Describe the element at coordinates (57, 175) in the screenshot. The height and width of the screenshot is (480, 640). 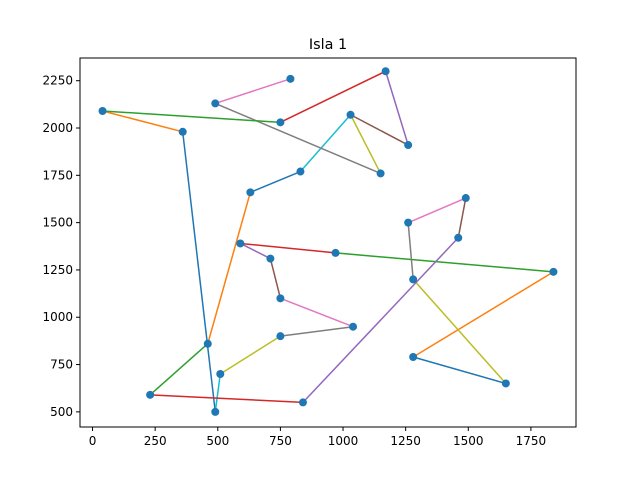
I see `y-tick-label: 1750` at that location.